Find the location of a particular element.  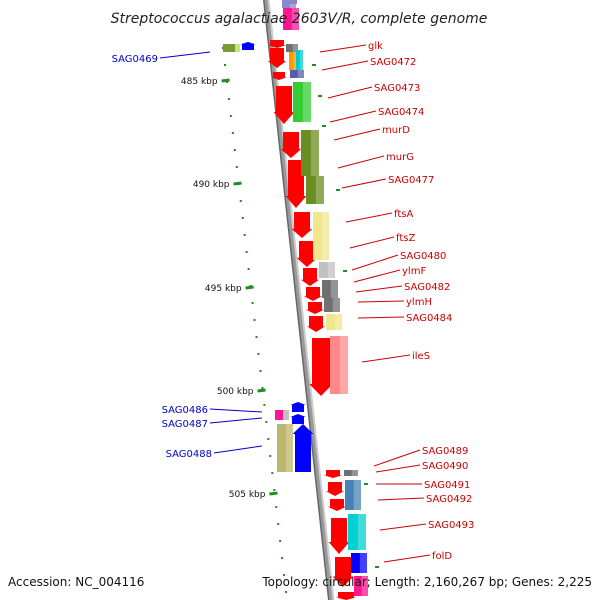

sag0487-block is located at coordinates (286, 415).